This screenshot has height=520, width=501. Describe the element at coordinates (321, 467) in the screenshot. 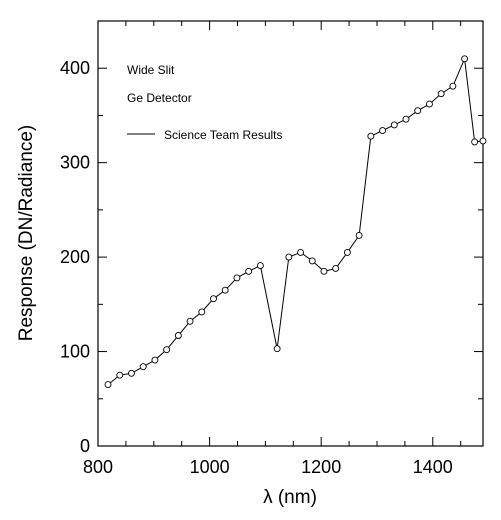

I see `x-tick-label: 1200` at that location.